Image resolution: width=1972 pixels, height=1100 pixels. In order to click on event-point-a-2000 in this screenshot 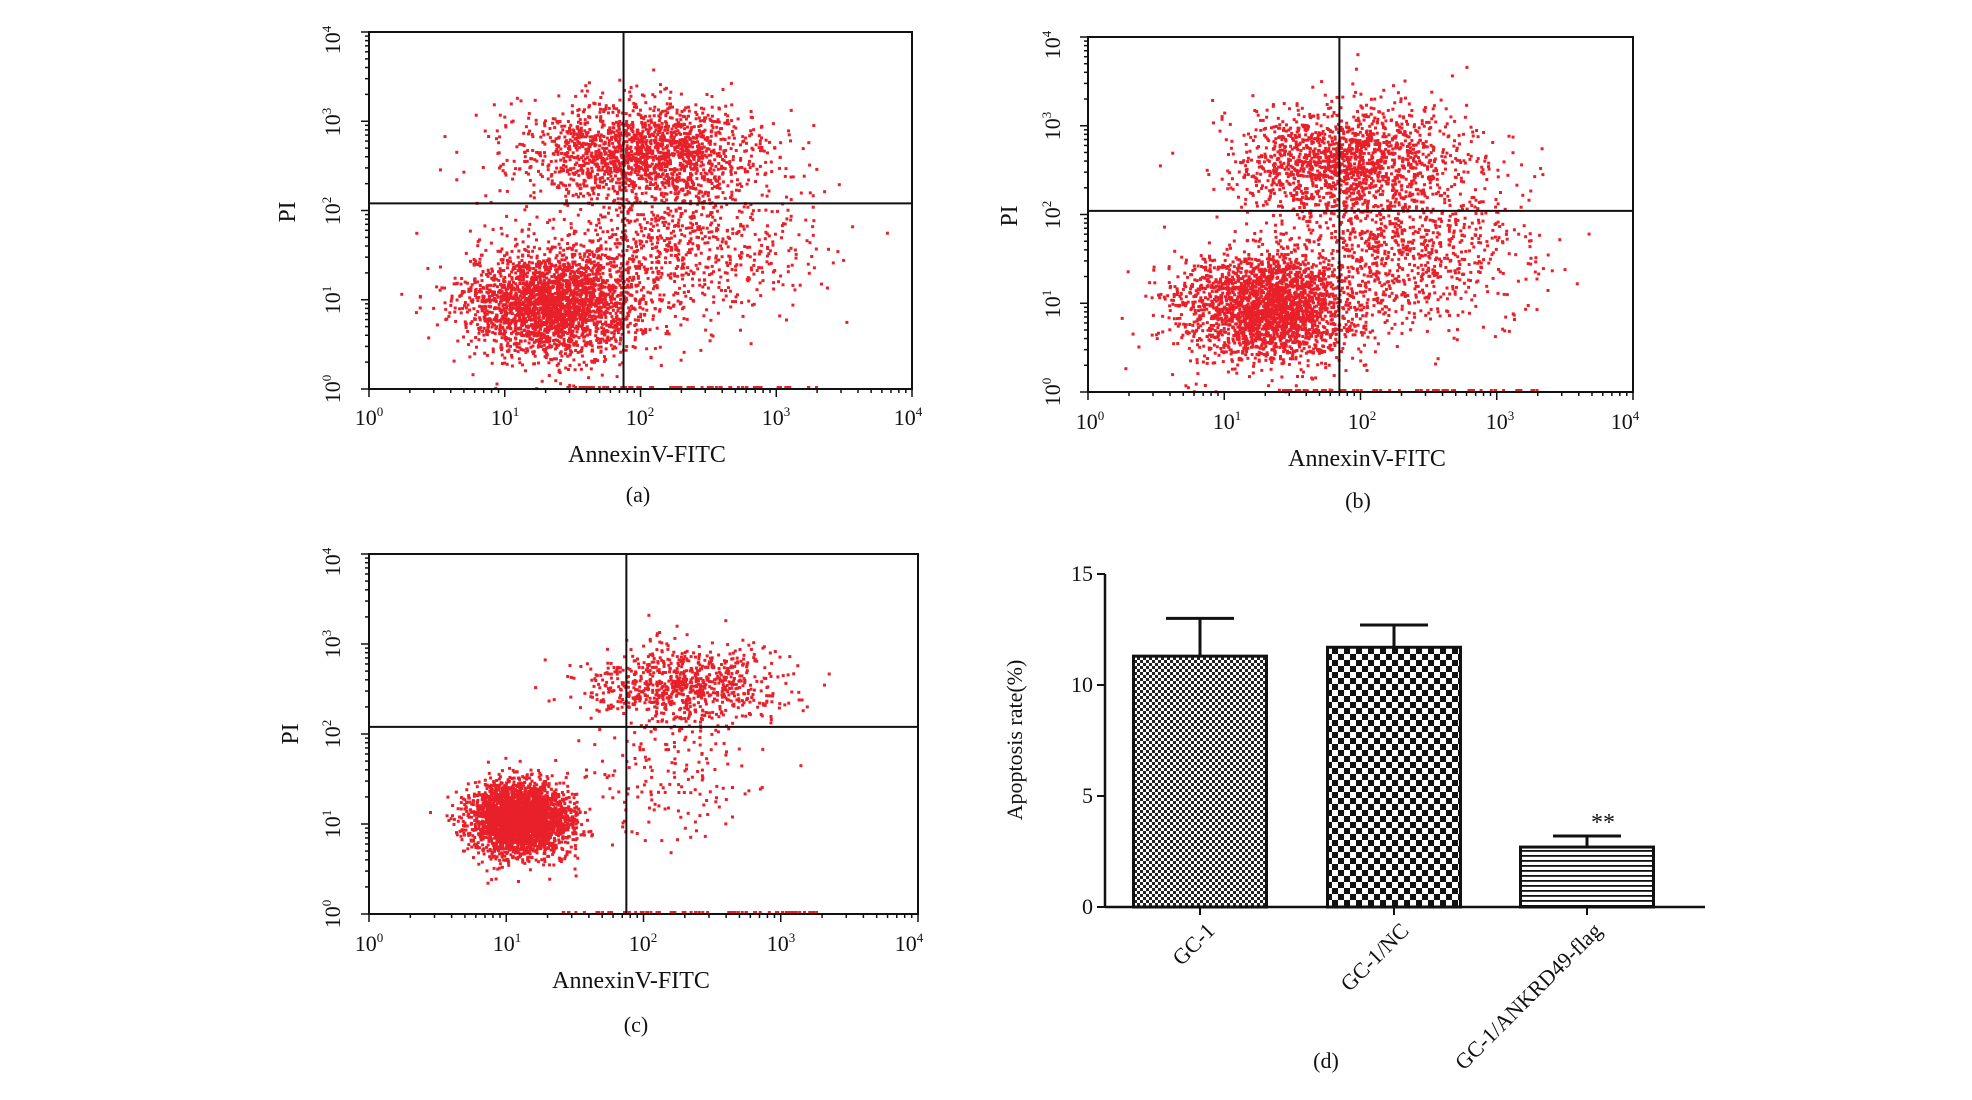, I will do `click(546, 331)`.